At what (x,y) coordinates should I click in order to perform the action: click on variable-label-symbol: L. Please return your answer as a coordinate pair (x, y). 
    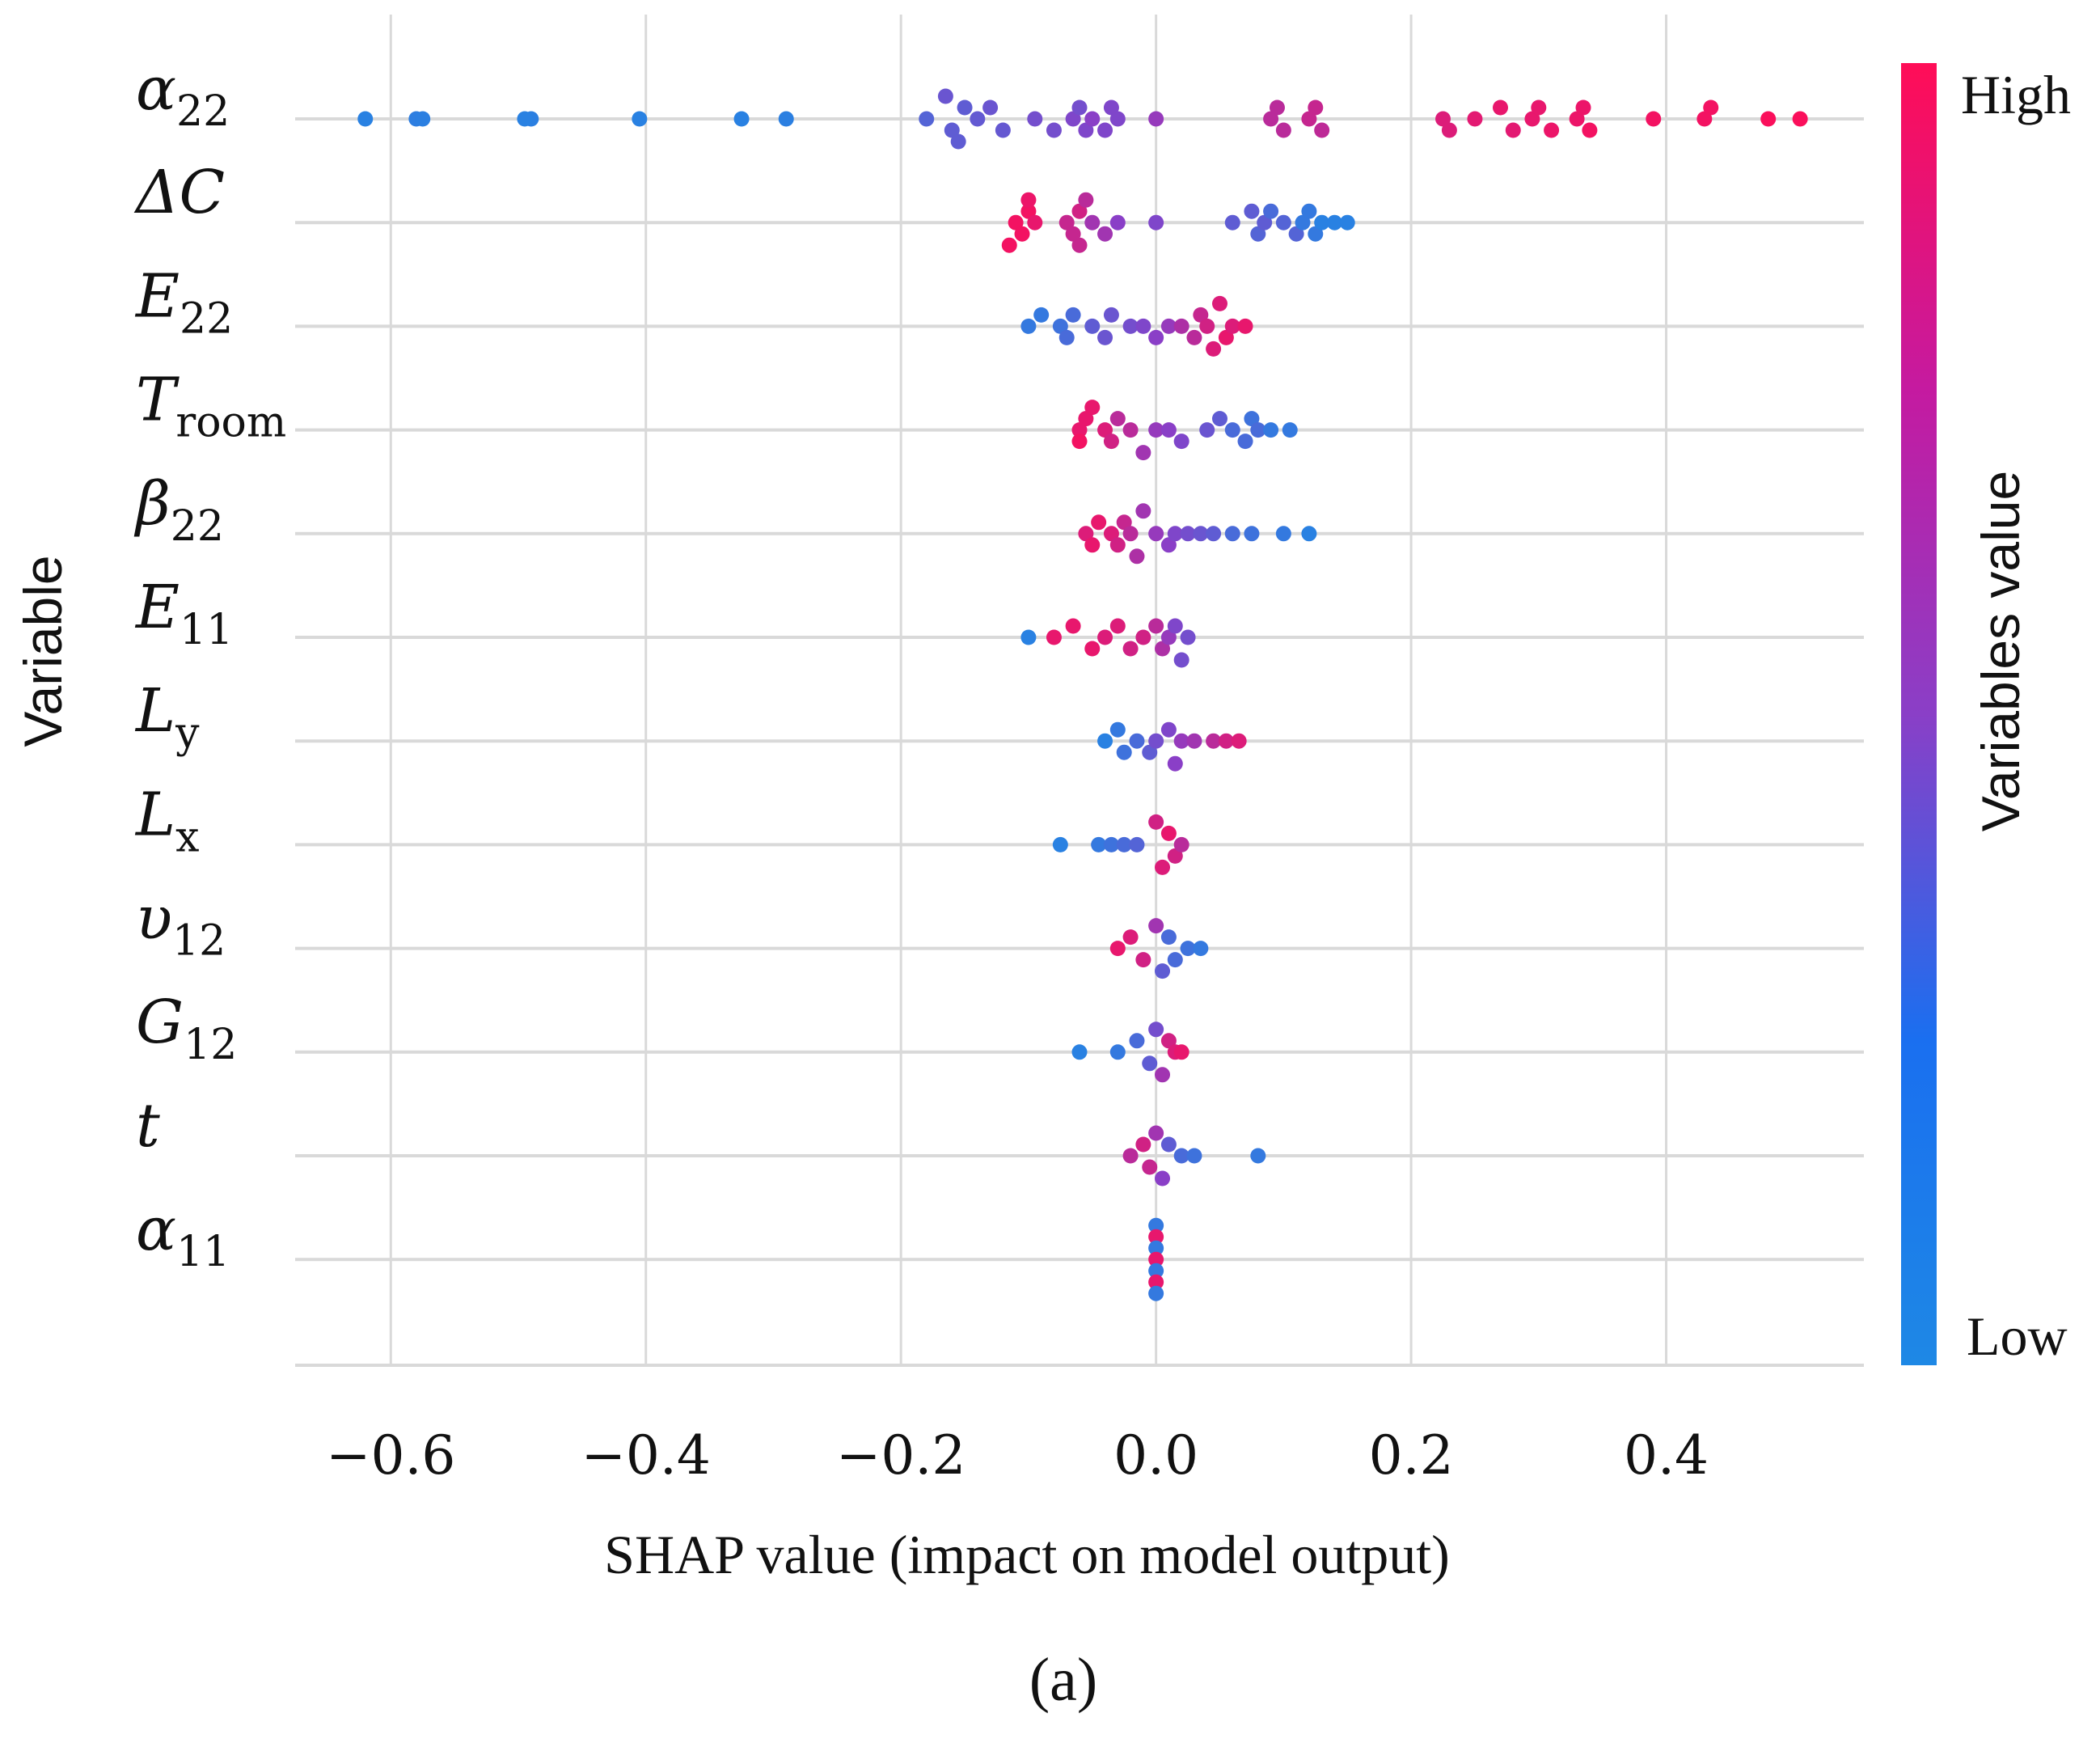
    Looking at the image, I should click on (154, 711).